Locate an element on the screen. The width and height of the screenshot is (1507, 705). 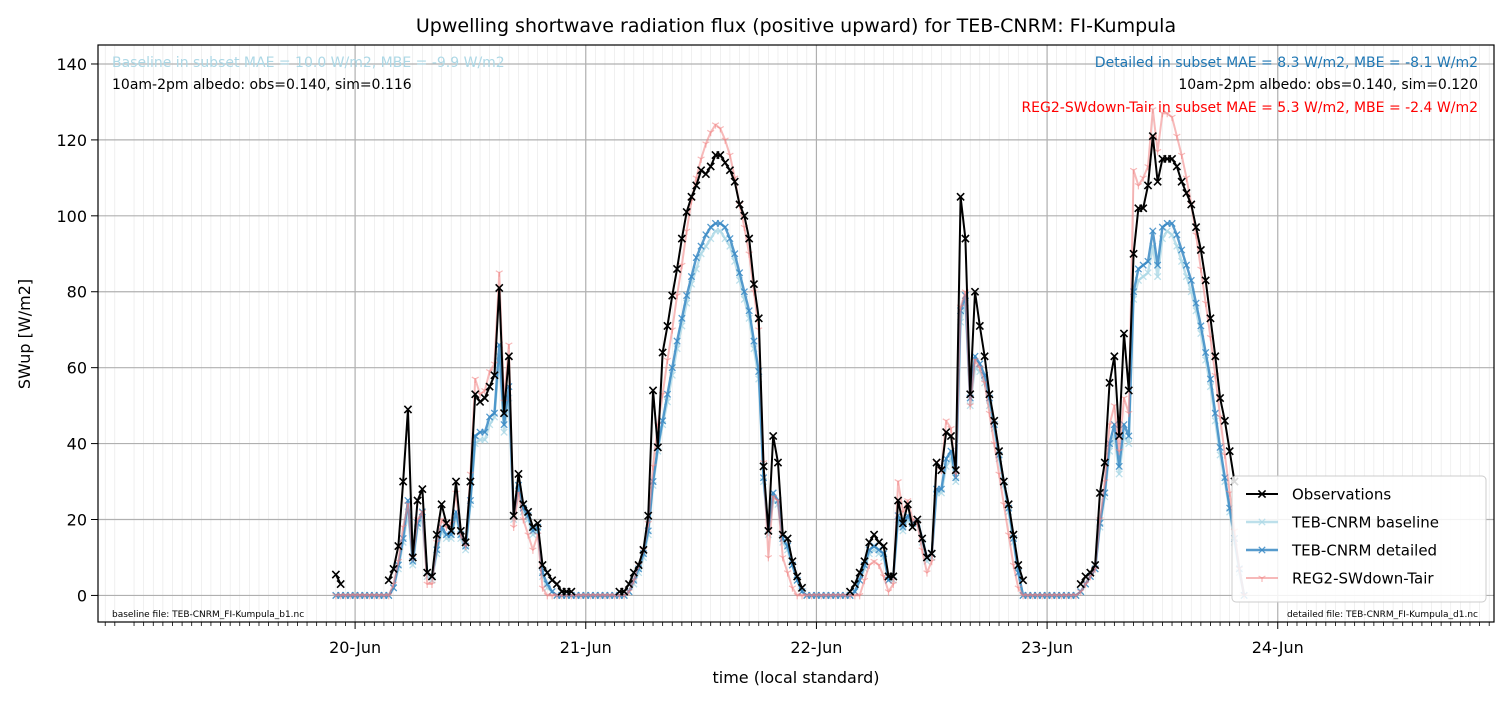
y-tick-label: 140 is located at coordinates (71, 64).